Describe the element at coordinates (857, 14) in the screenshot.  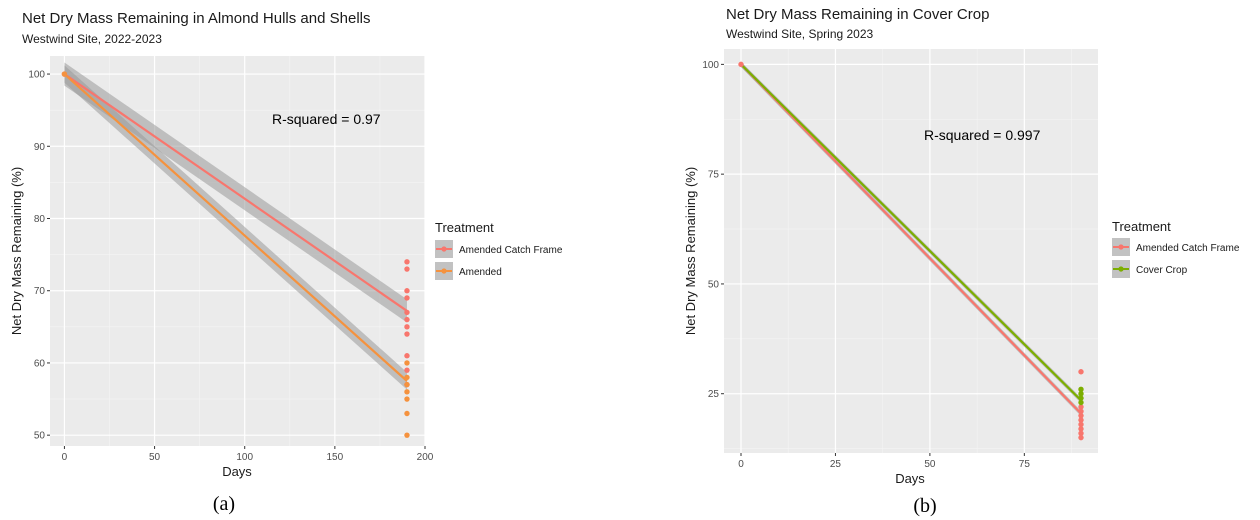
I see `chart-b-title: Net Dry Mass Remaining in Cover Crop` at that location.